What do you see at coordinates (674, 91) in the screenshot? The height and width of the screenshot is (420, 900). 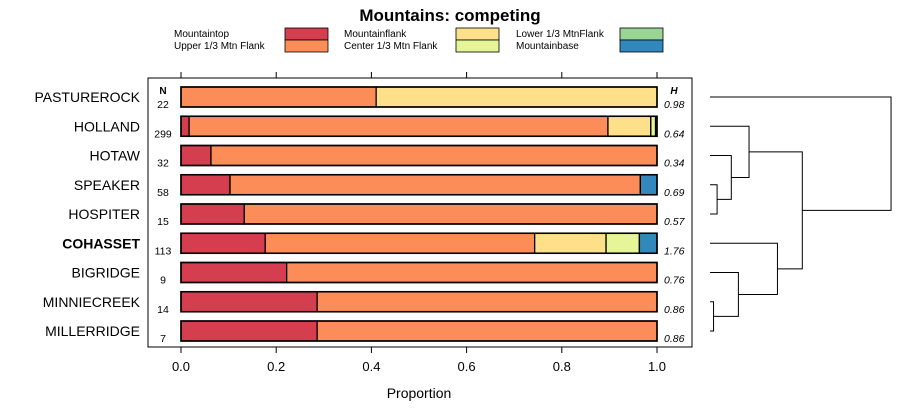 I see `h-header: H` at bounding box center [674, 91].